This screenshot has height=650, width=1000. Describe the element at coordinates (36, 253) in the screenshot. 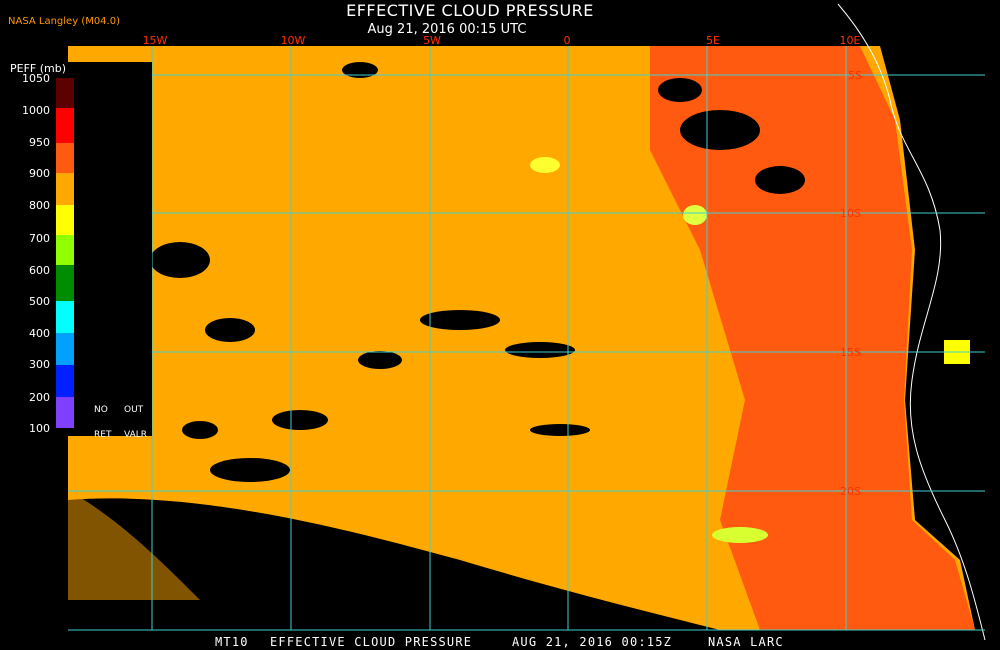

I see `legend-labels: 1050 1000 950 900 800 700 600 500 400 300 200 100` at that location.